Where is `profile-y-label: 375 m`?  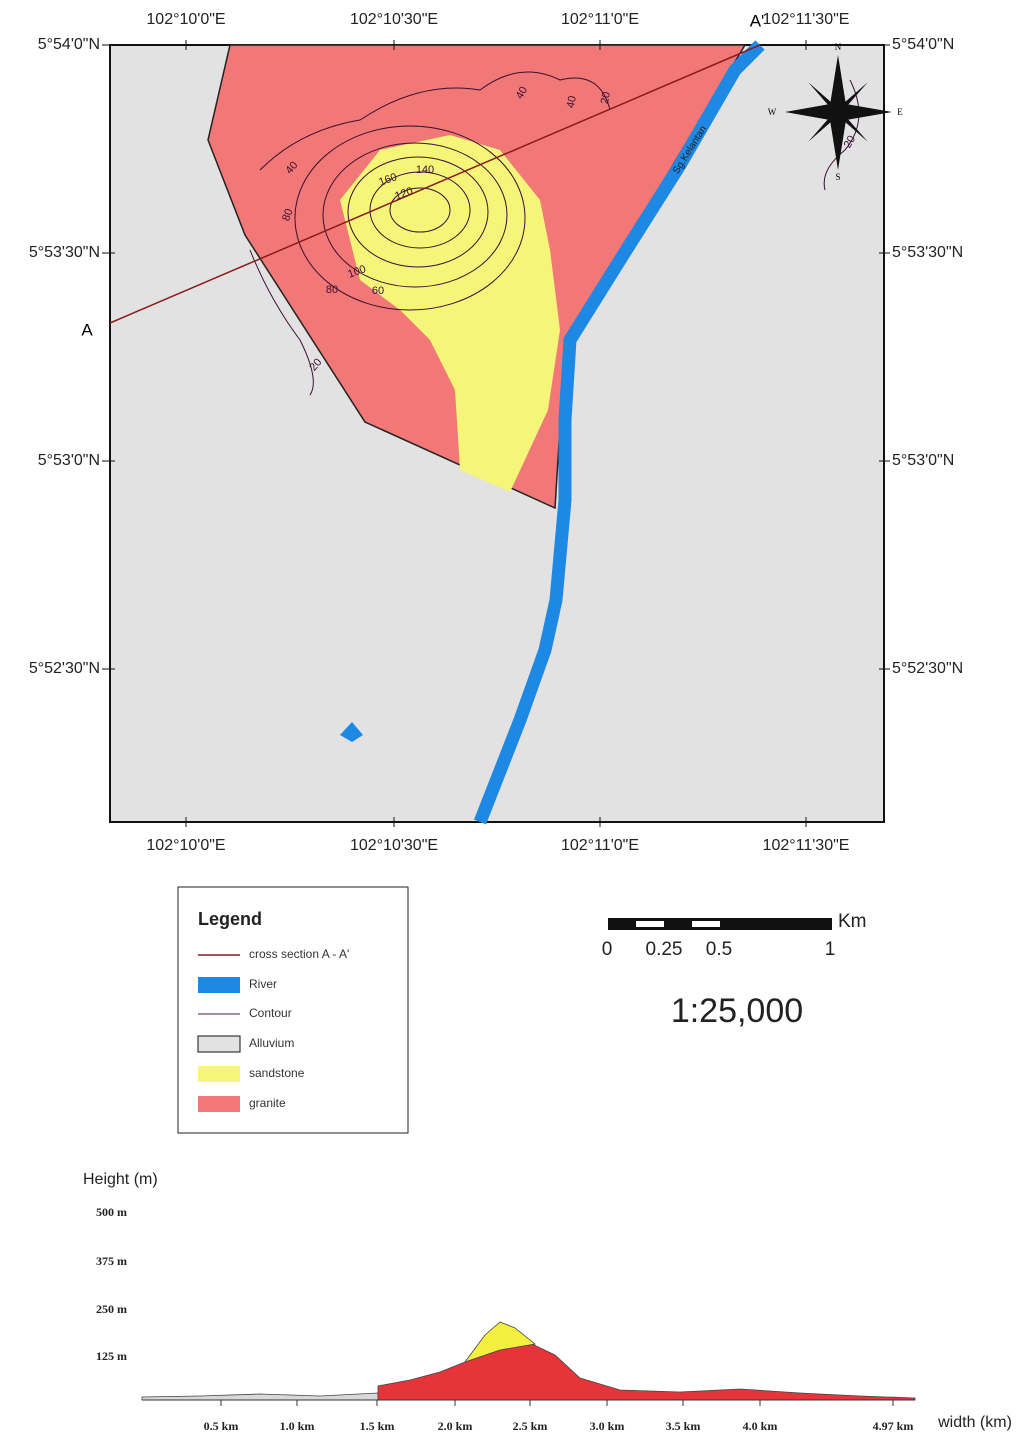 profile-y-label: 375 m is located at coordinates (111, 1261).